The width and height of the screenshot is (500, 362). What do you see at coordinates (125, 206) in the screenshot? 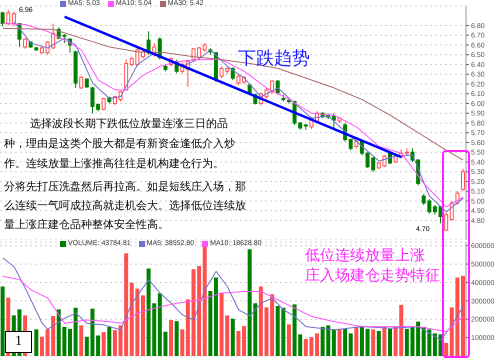
I see `annotation: 分将先打压洗盘然后再拉高。如是短线庄入场，那么连续一气呵成拉高就走机会大。选择低位连续放量上涨庄建仓品种整体安全性高。` at bounding box center [125, 206].